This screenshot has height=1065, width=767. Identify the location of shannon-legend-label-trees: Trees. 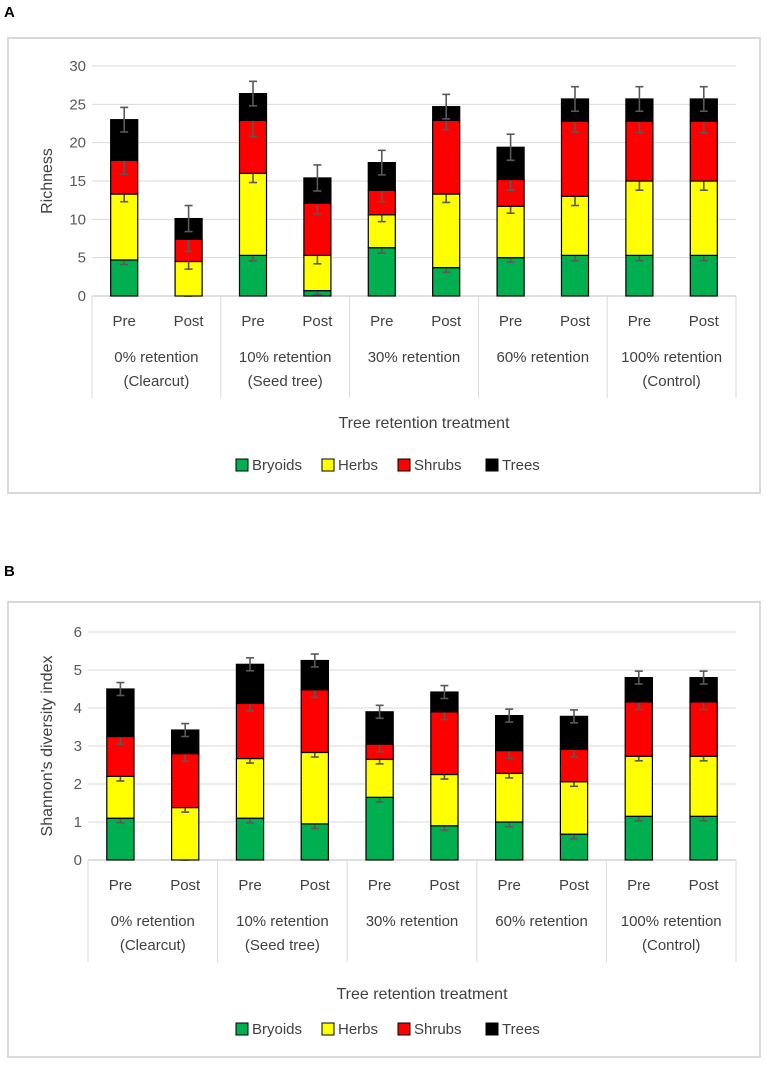
(521, 1029).